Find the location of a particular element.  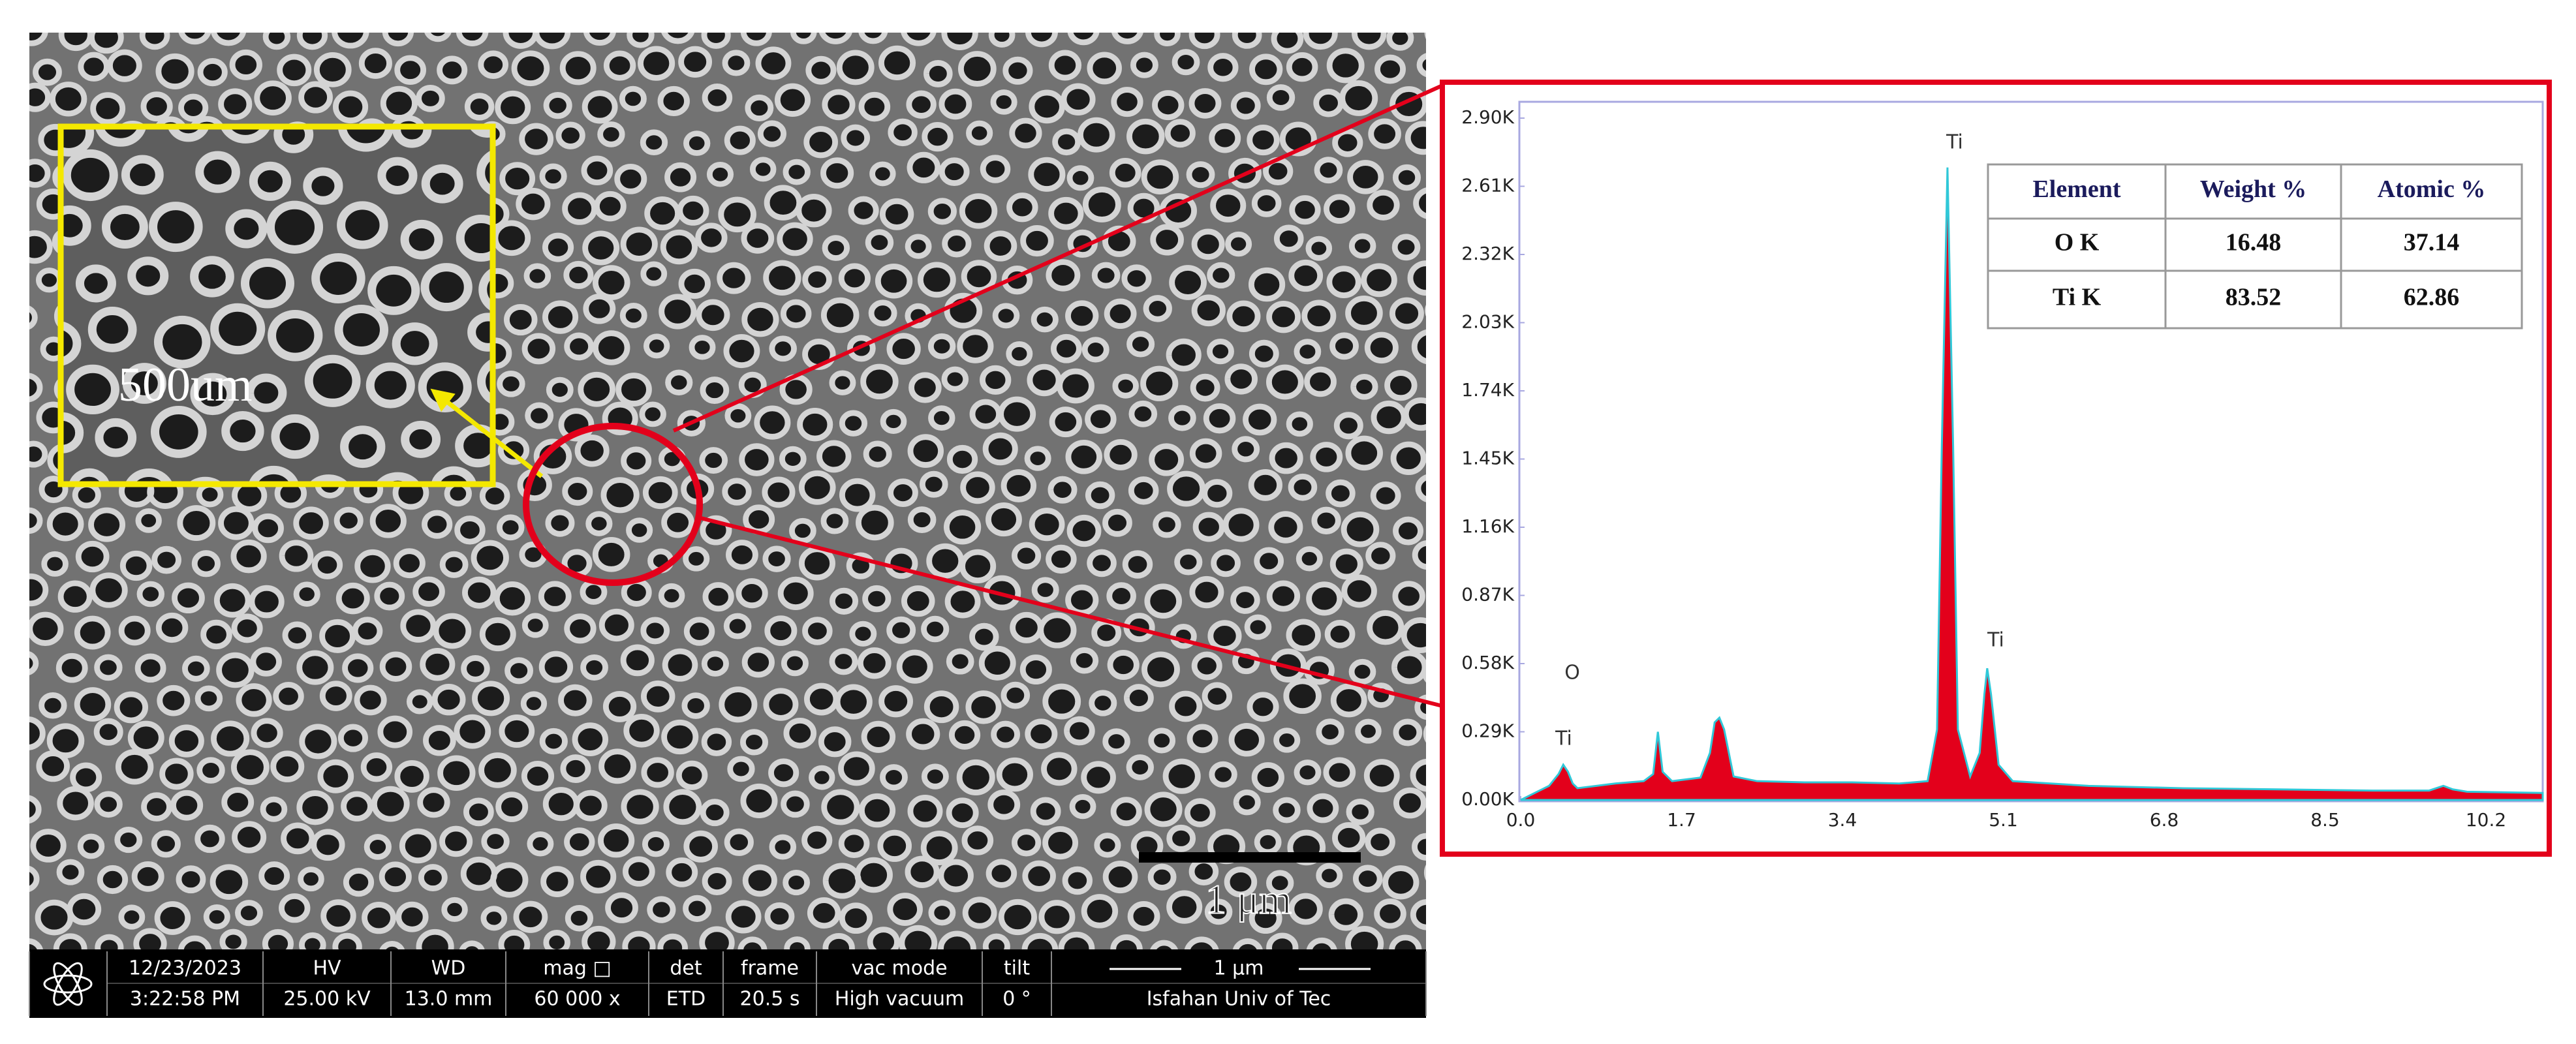

y-tick-label: 1.45K is located at coordinates (1488, 458).